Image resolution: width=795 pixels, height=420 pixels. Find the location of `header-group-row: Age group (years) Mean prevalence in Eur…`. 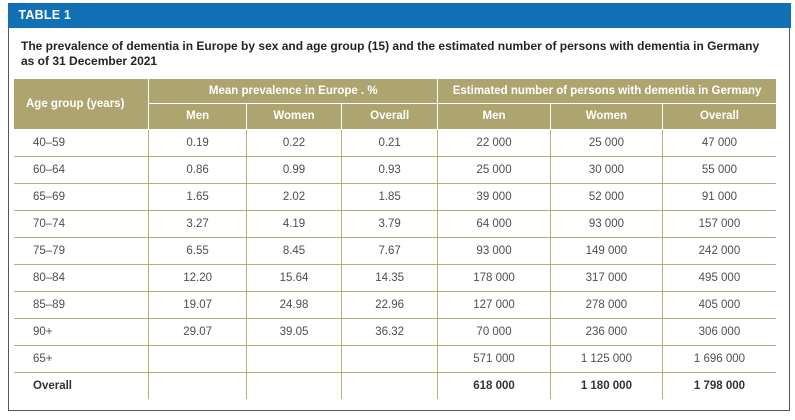

header-group-row: Age group (years) Mean prevalence in Eur… is located at coordinates (395, 104).